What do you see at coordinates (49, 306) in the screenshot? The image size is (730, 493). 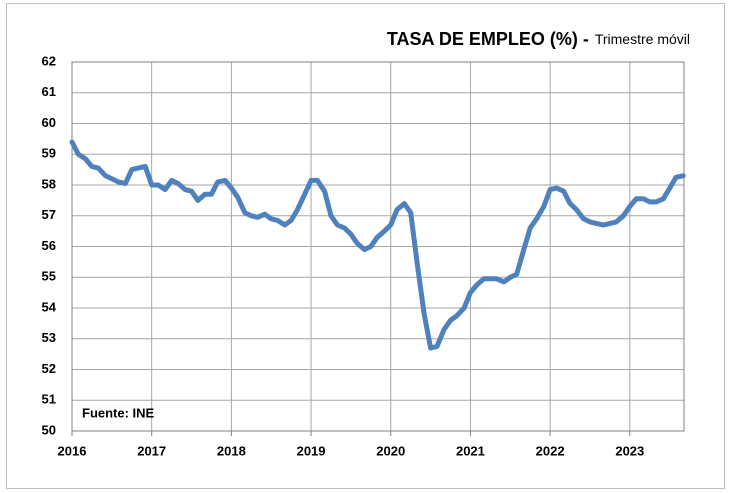 I see `y-tick-label: 54` at bounding box center [49, 306].